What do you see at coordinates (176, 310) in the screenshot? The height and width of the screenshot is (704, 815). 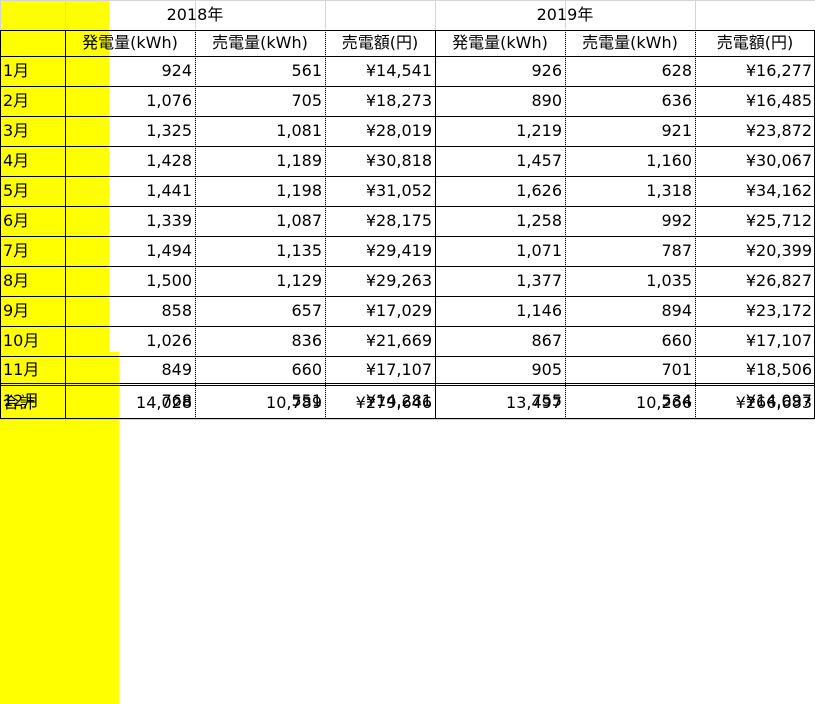 I see `data-cell: 858` at bounding box center [176, 310].